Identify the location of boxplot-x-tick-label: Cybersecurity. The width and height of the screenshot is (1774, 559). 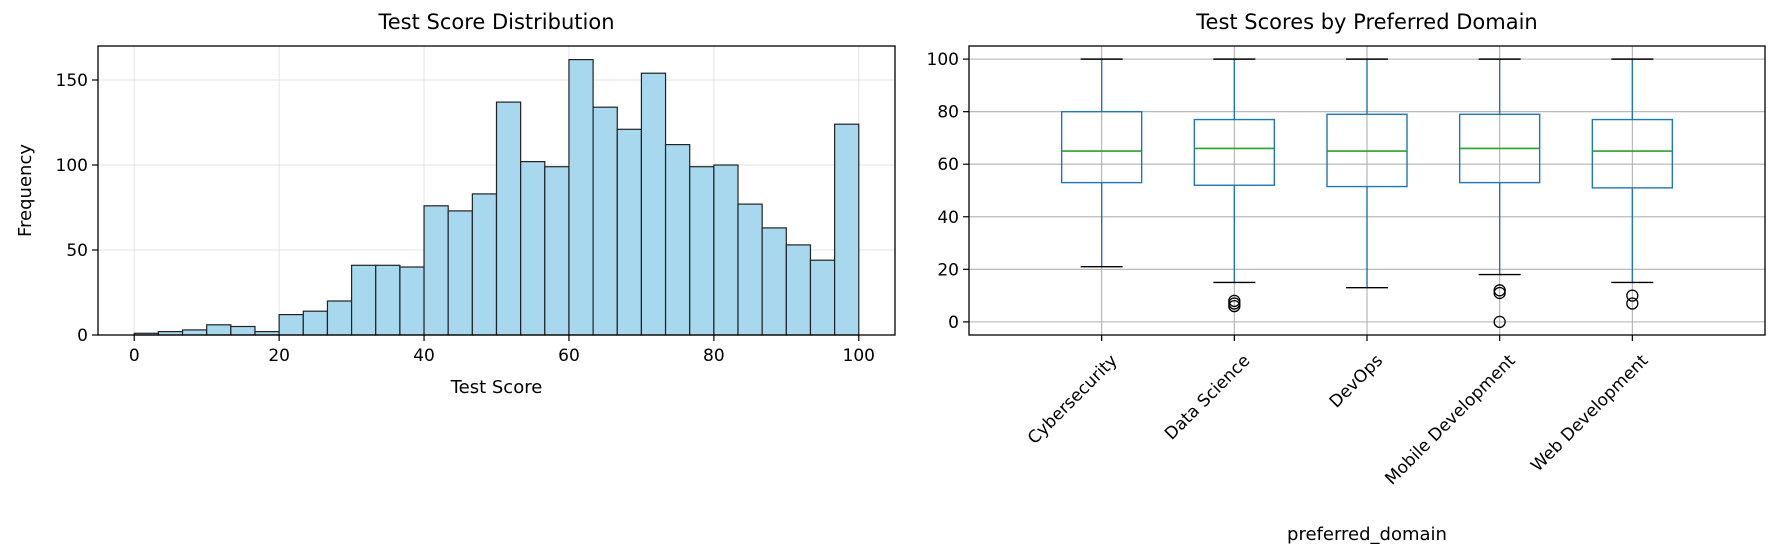
(1073, 400).